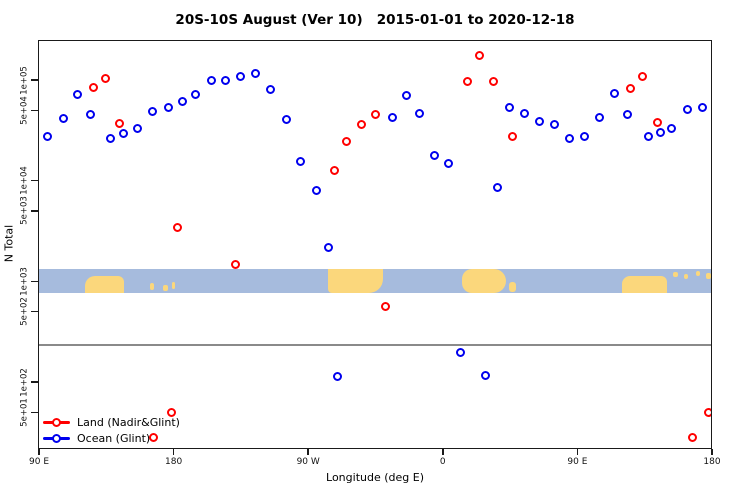 This screenshot has height=500, width=750. I want to click on x-axis-title: Longitude (deg E), so click(375, 477).